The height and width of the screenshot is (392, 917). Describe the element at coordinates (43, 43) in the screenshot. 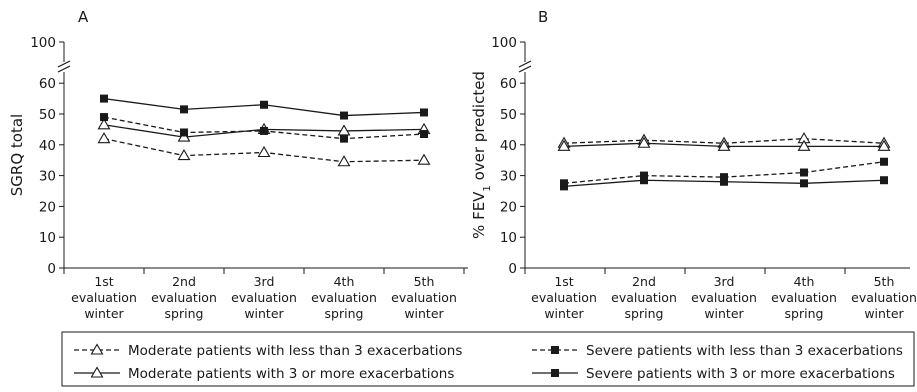

I see `panel-a-y-tick-label: 100` at that location.